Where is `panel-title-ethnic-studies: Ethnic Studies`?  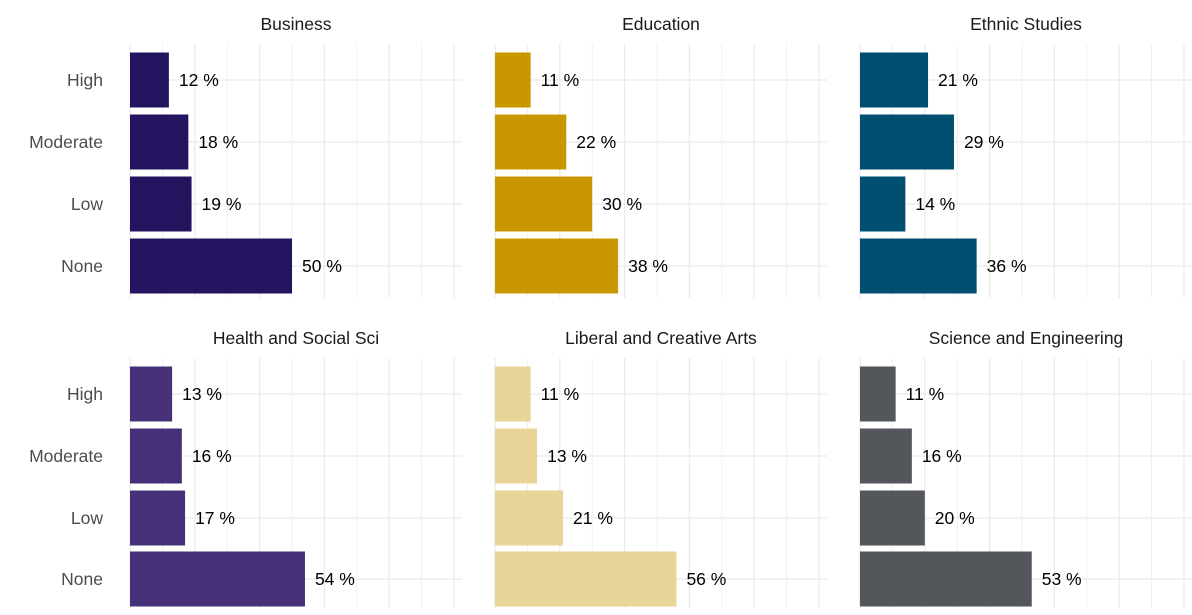 panel-title-ethnic-studies: Ethnic Studies is located at coordinates (1026, 24).